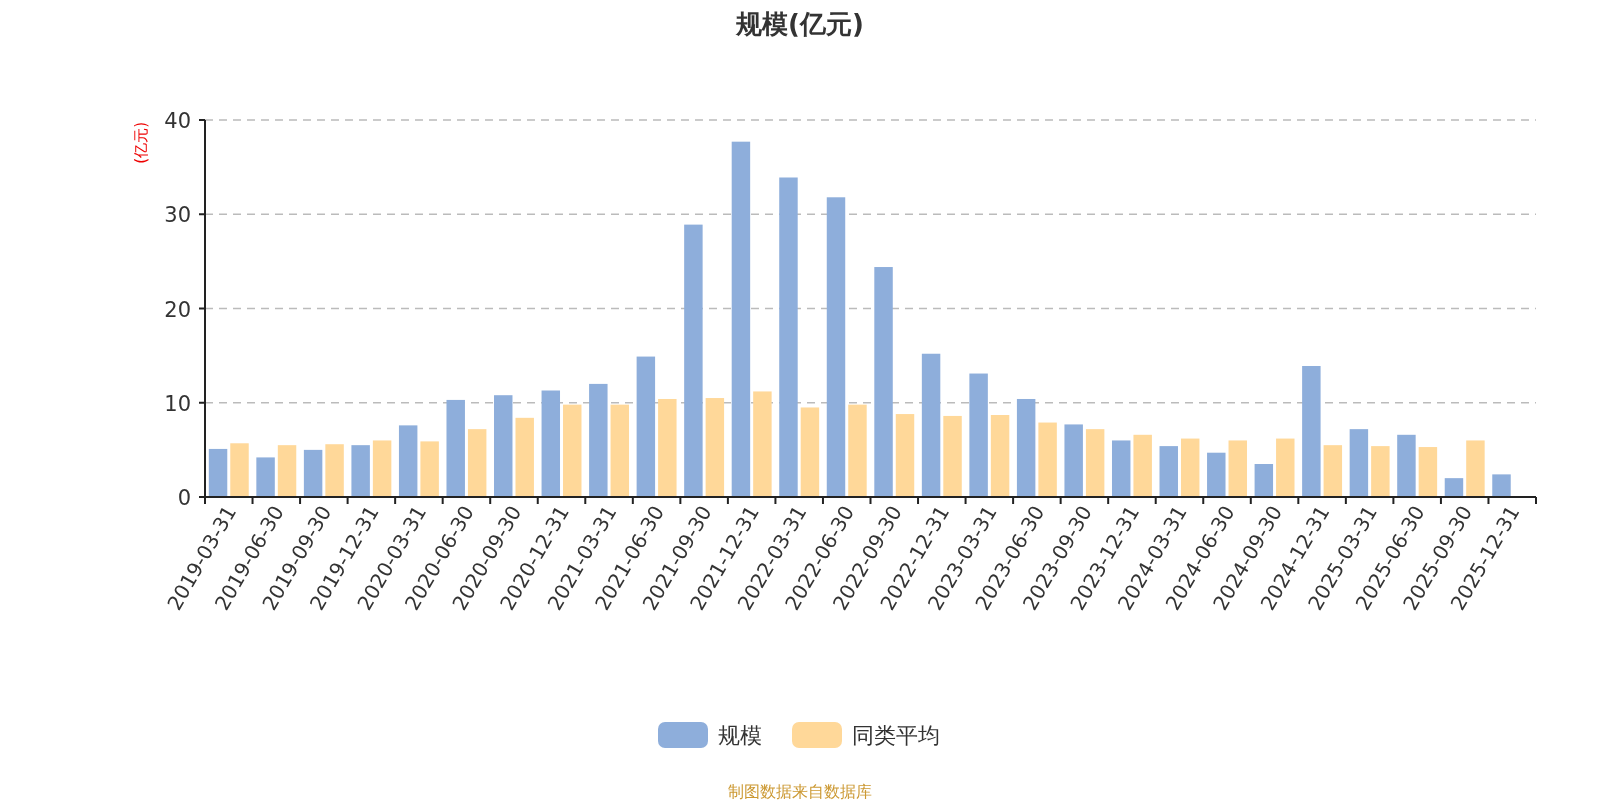 This screenshot has width=1600, height=800. I want to click on legend-label: 规模, so click(740, 735).